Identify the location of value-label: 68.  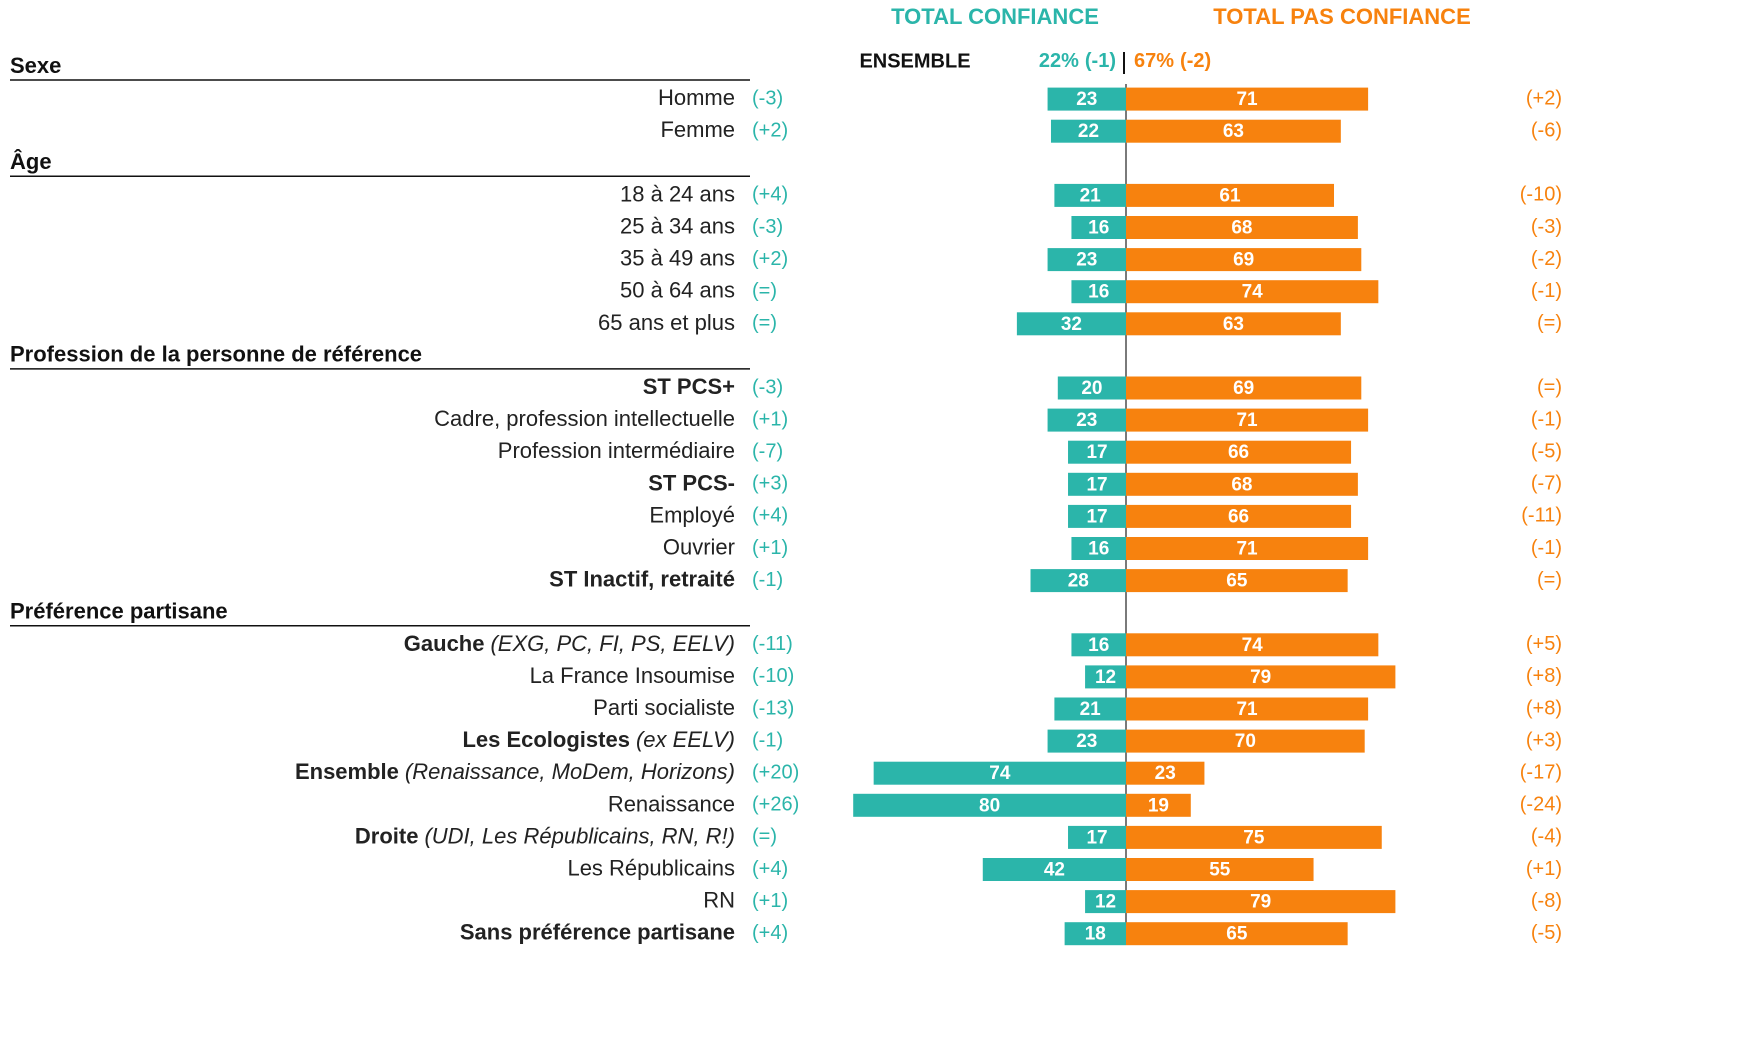
(1241, 484).